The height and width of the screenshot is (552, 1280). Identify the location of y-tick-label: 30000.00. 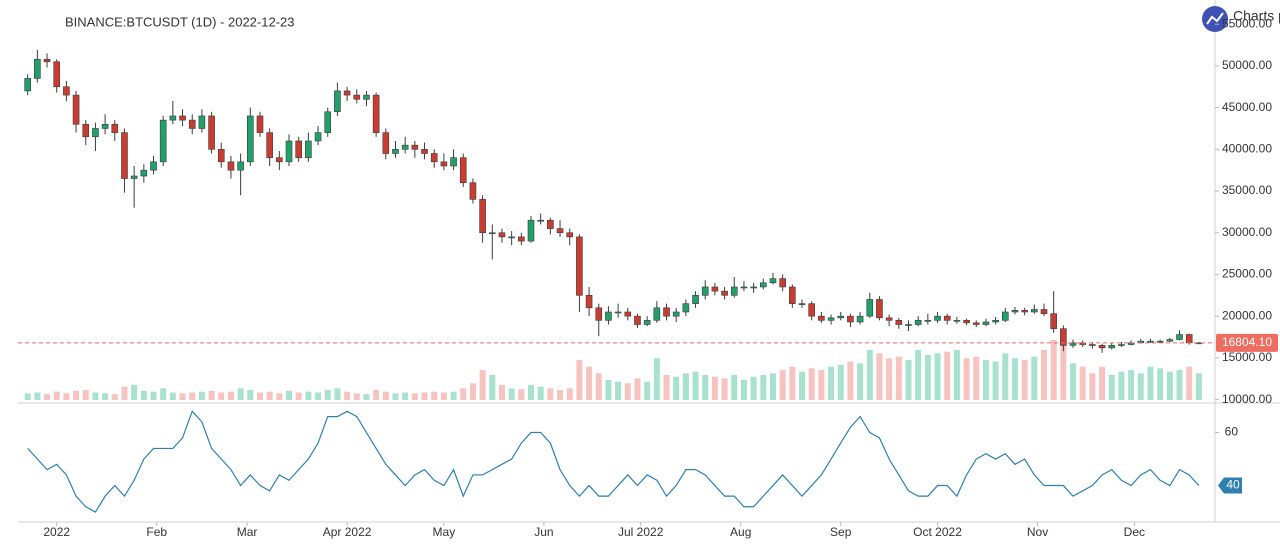
(1247, 232).